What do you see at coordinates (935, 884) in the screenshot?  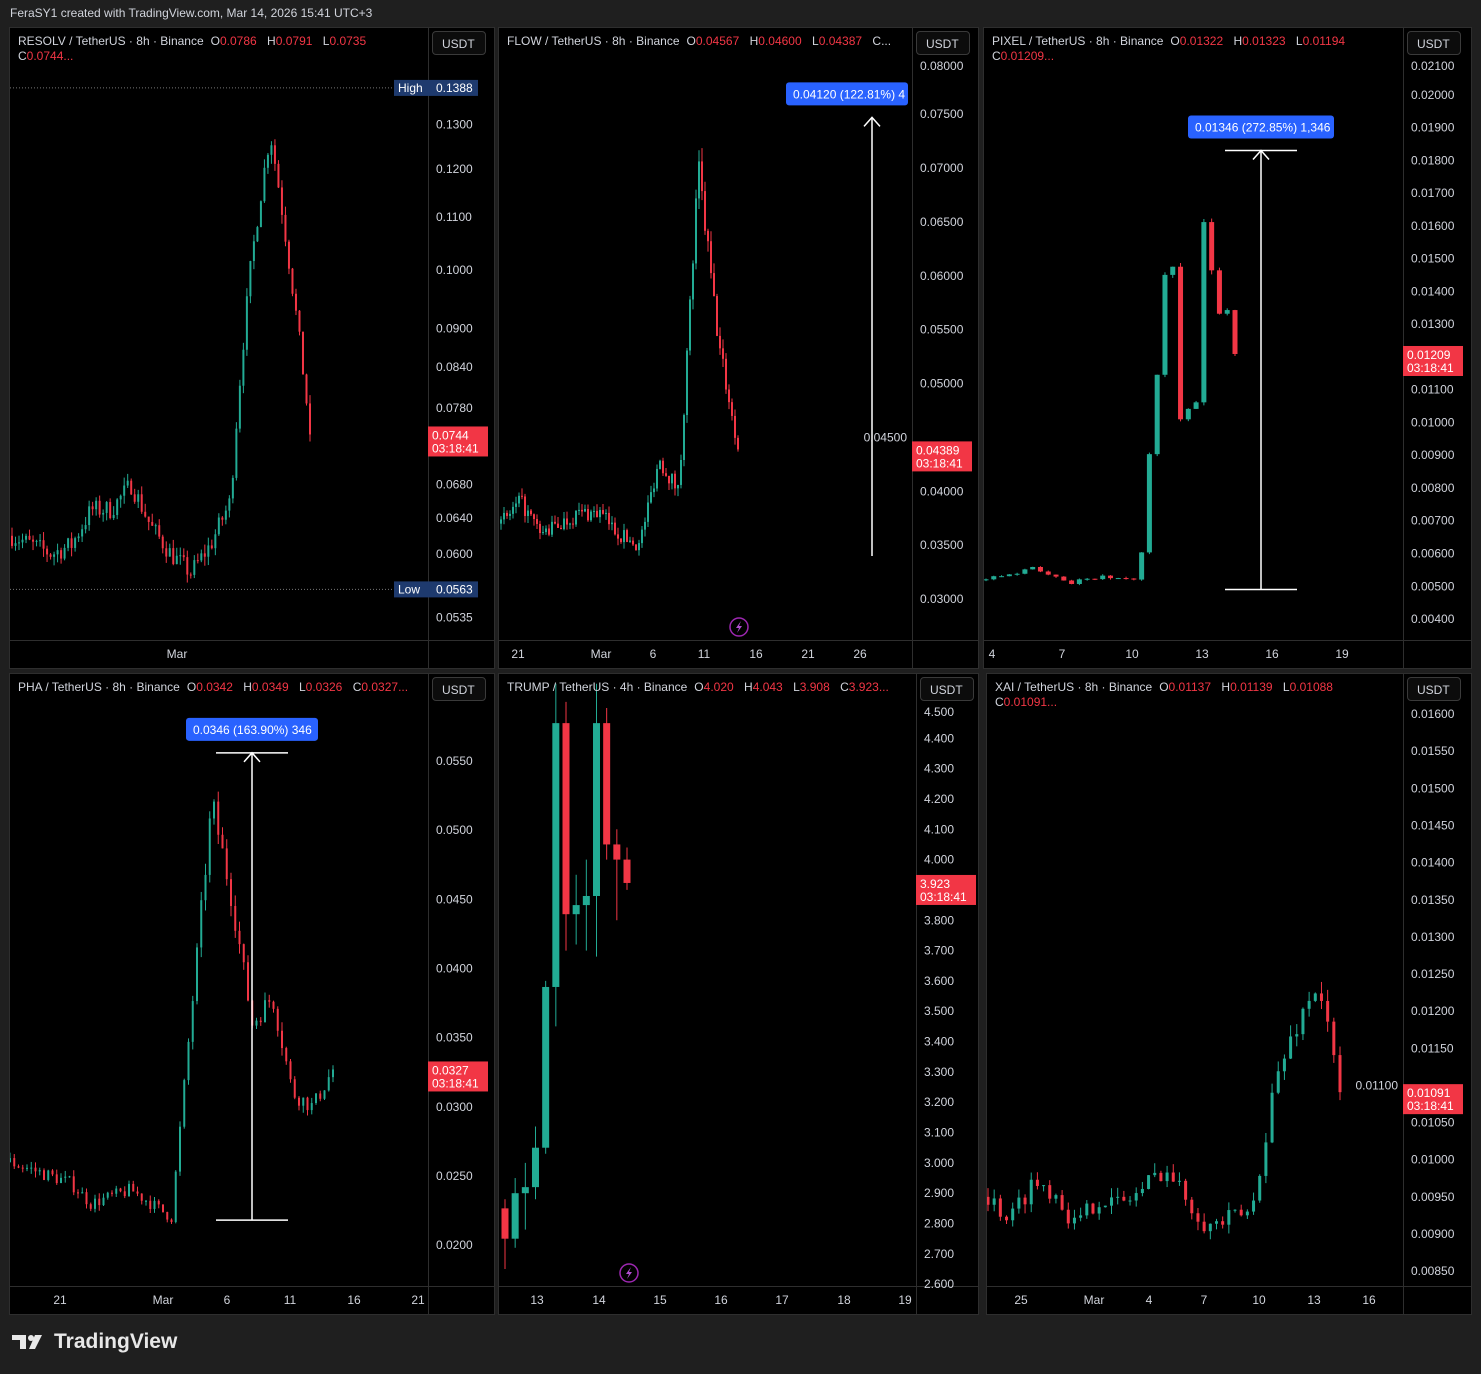 I see `last-price: 3.923` at bounding box center [935, 884].